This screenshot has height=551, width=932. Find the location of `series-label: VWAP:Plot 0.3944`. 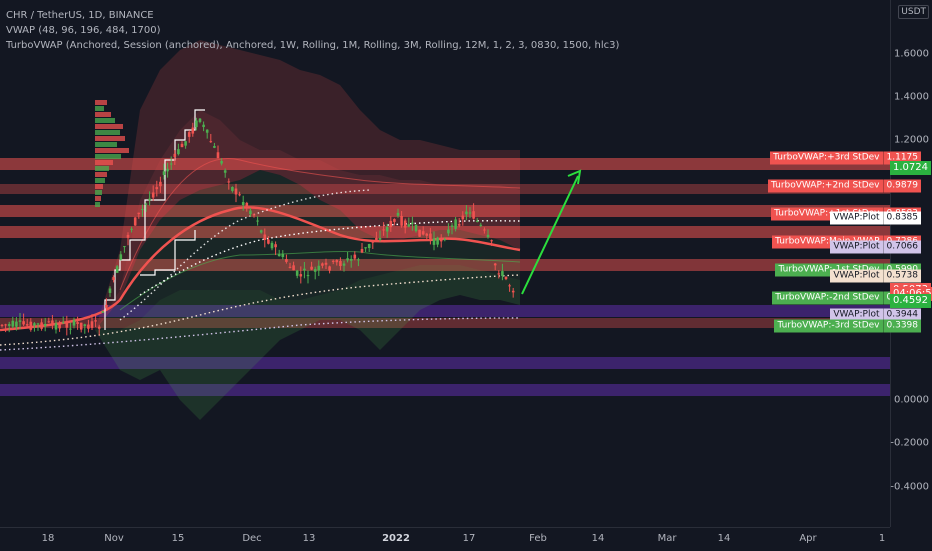

series-label: VWAP:Plot 0.3944 is located at coordinates (875, 315).